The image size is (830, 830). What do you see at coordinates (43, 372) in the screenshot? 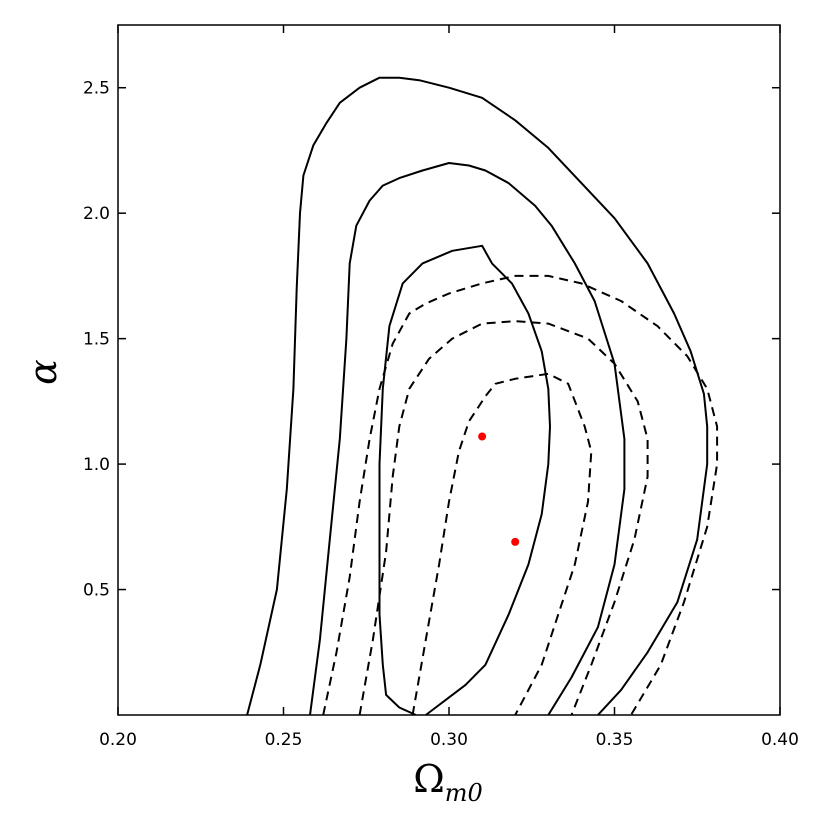
I see `y-axis-label: α` at bounding box center [43, 372].